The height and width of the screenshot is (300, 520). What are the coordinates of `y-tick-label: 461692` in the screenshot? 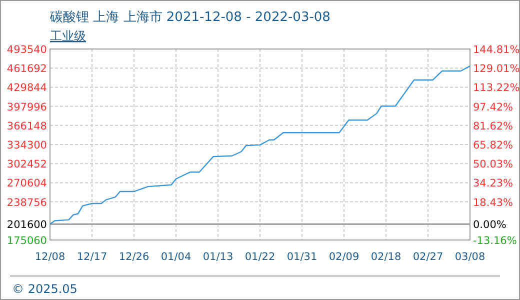 It's located at (26, 69).